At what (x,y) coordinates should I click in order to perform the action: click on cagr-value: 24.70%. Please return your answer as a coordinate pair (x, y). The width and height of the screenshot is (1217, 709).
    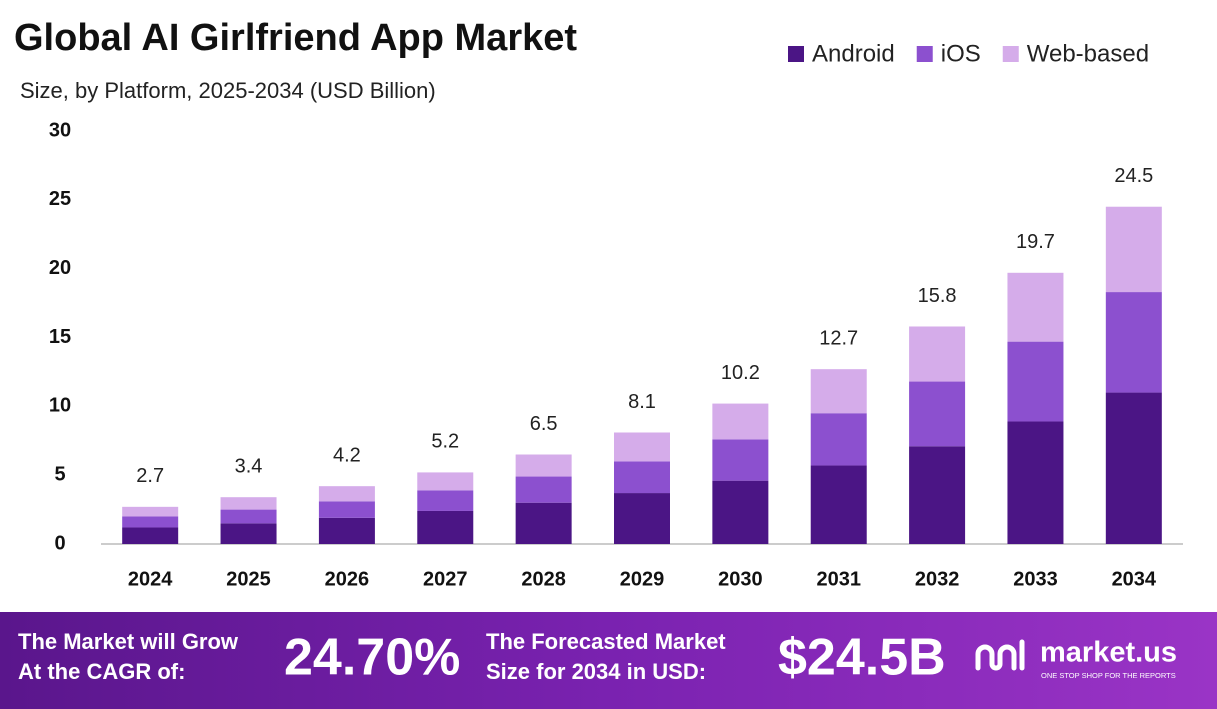
    Looking at the image, I should click on (372, 658).